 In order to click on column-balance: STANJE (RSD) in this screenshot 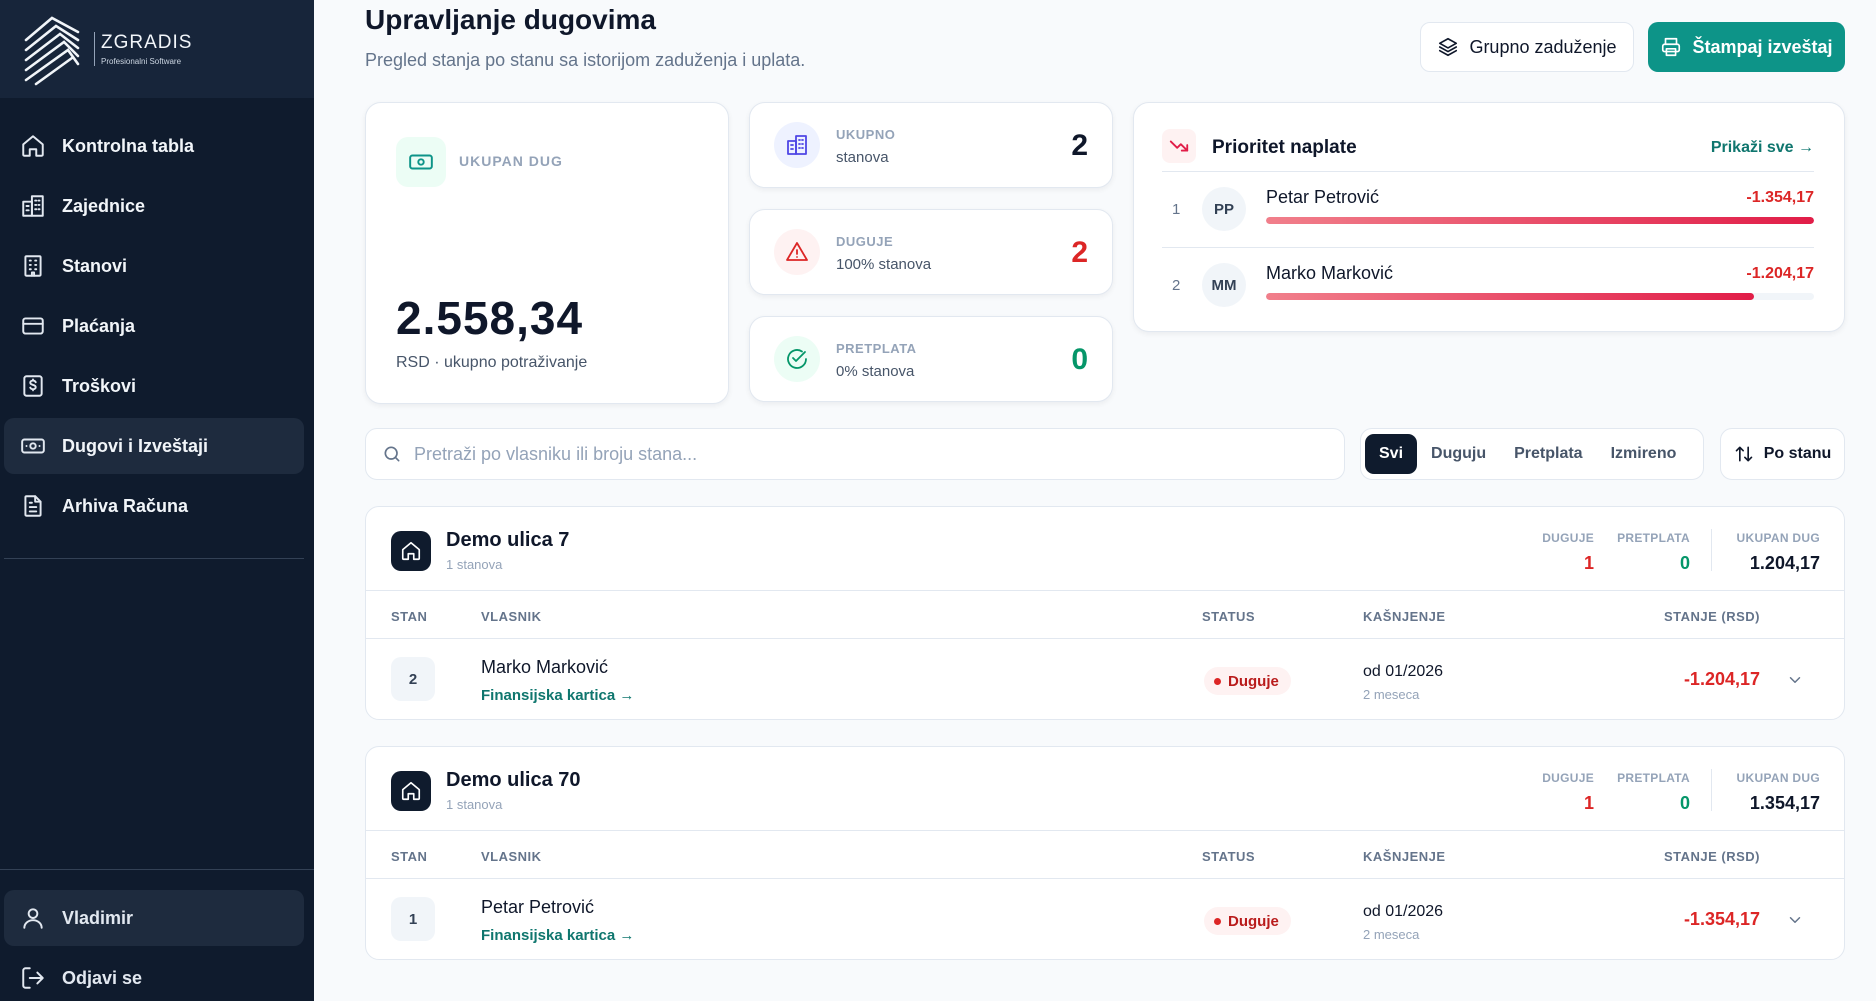, I will do `click(1711, 856)`.